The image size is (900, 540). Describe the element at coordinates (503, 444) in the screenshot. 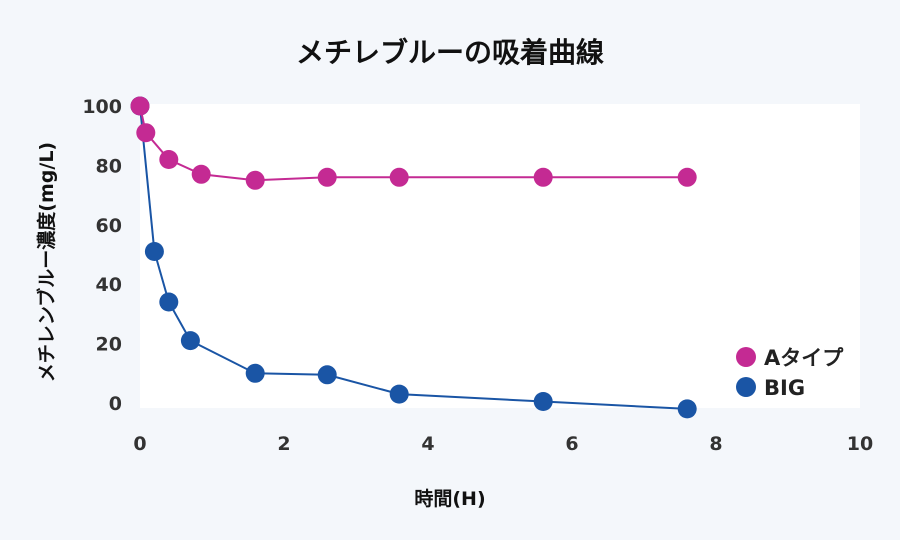

I see `x-axis-ticks: 0 2 4 6 8 10` at that location.